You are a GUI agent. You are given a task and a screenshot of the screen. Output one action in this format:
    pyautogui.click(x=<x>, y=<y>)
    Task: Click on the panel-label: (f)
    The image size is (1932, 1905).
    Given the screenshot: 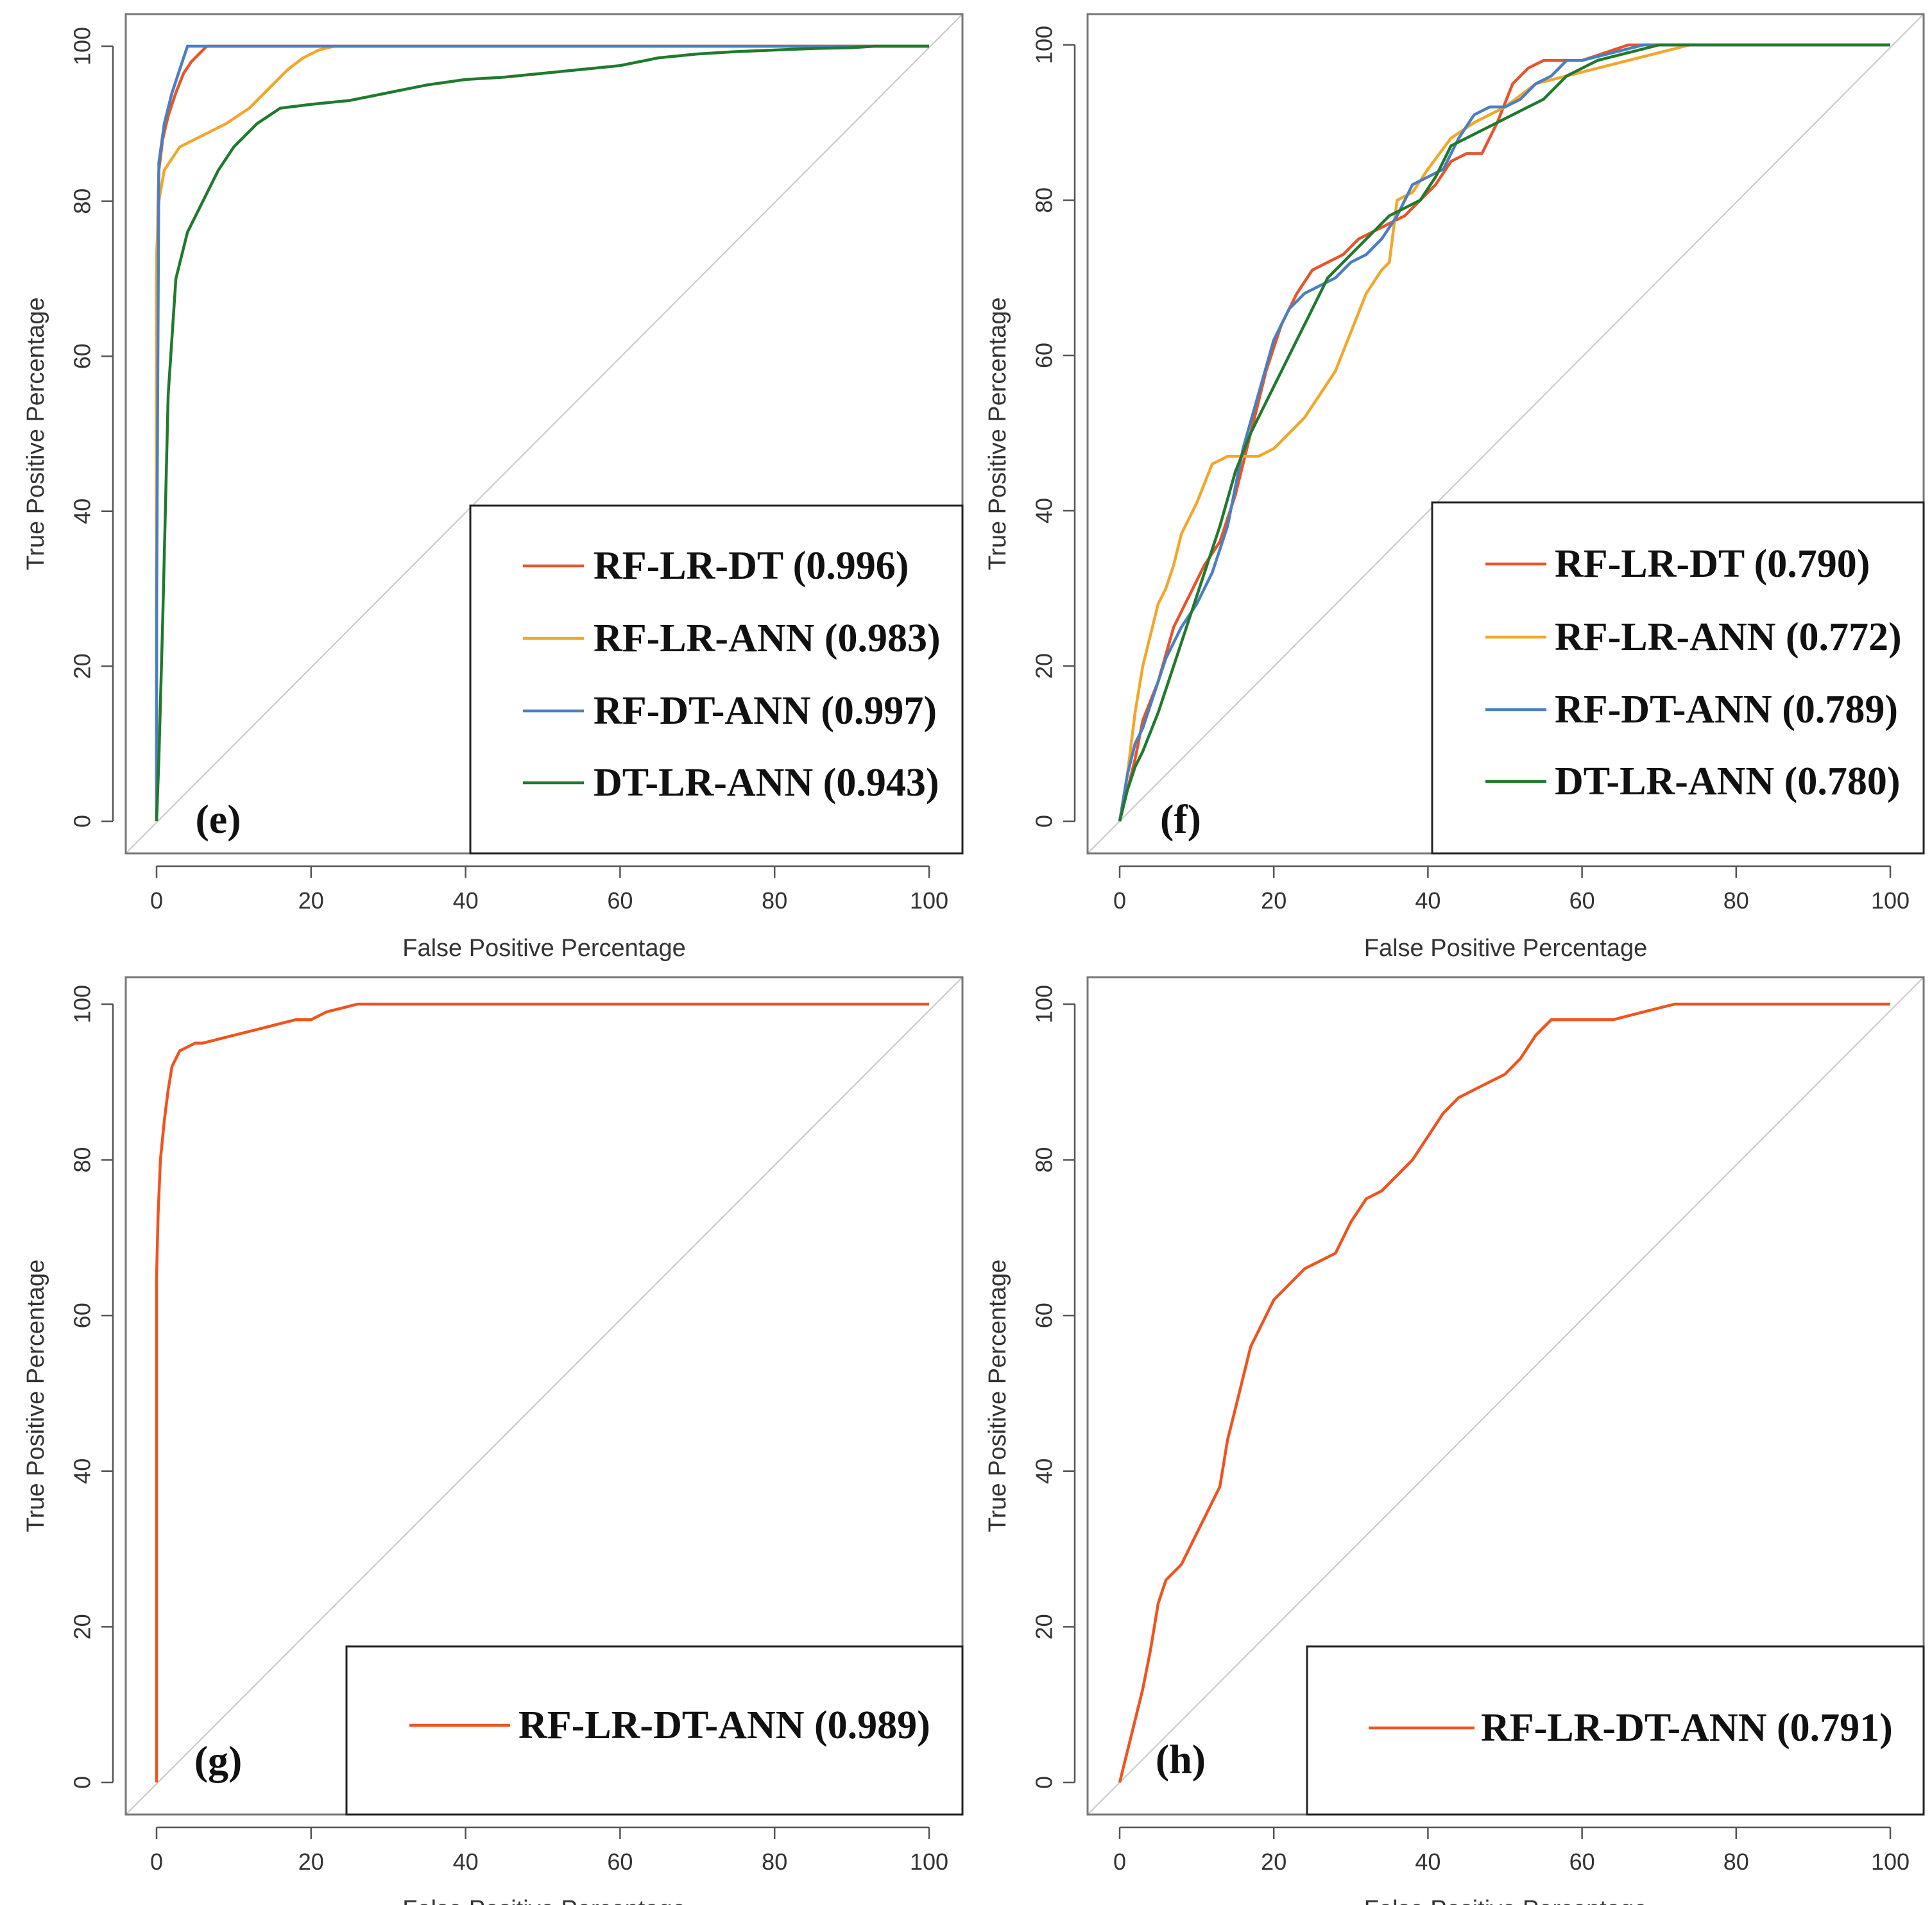 What is the action you would take?
    pyautogui.click(x=1180, y=819)
    